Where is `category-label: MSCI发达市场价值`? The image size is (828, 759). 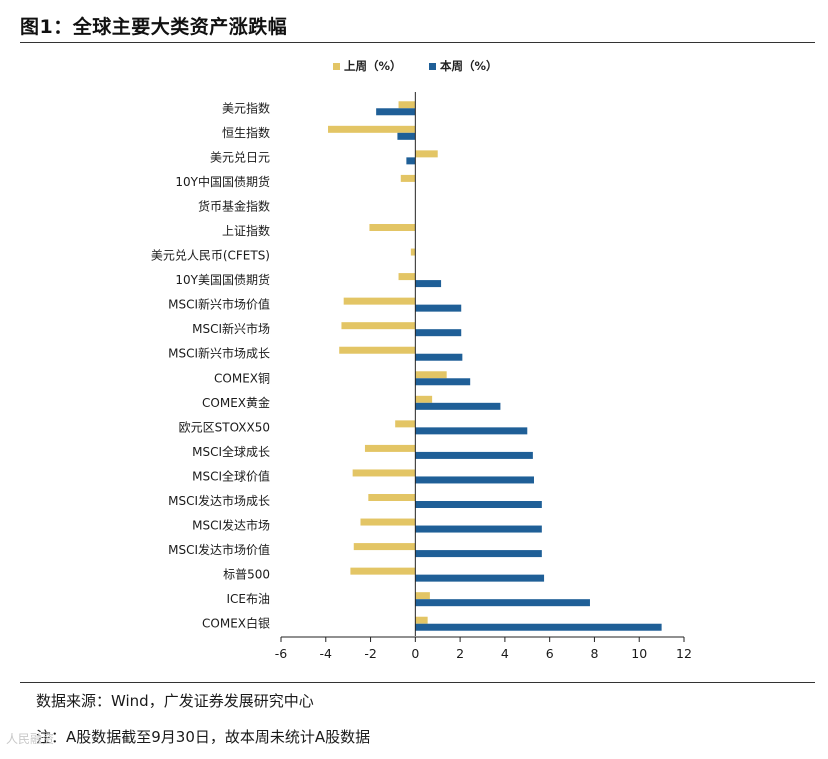
category-label: MSCI发达市场价值 is located at coordinates (219, 549).